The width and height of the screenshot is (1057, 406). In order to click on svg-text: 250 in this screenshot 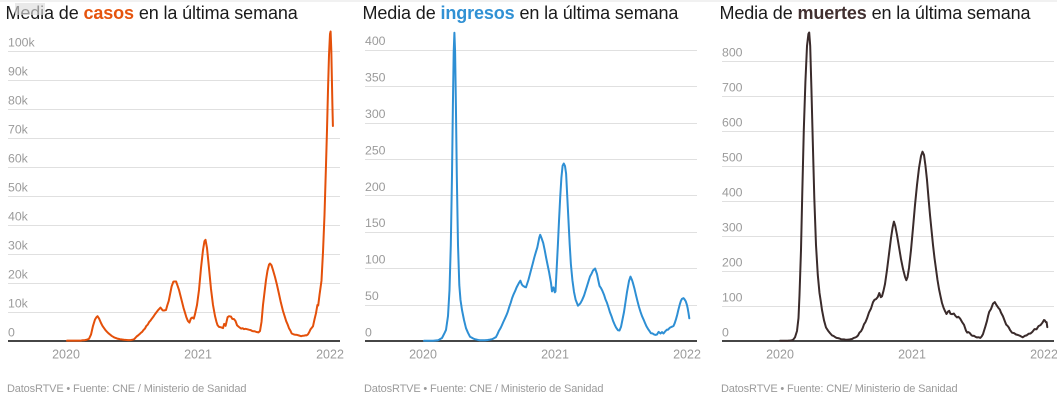, I will do `click(375, 150)`.